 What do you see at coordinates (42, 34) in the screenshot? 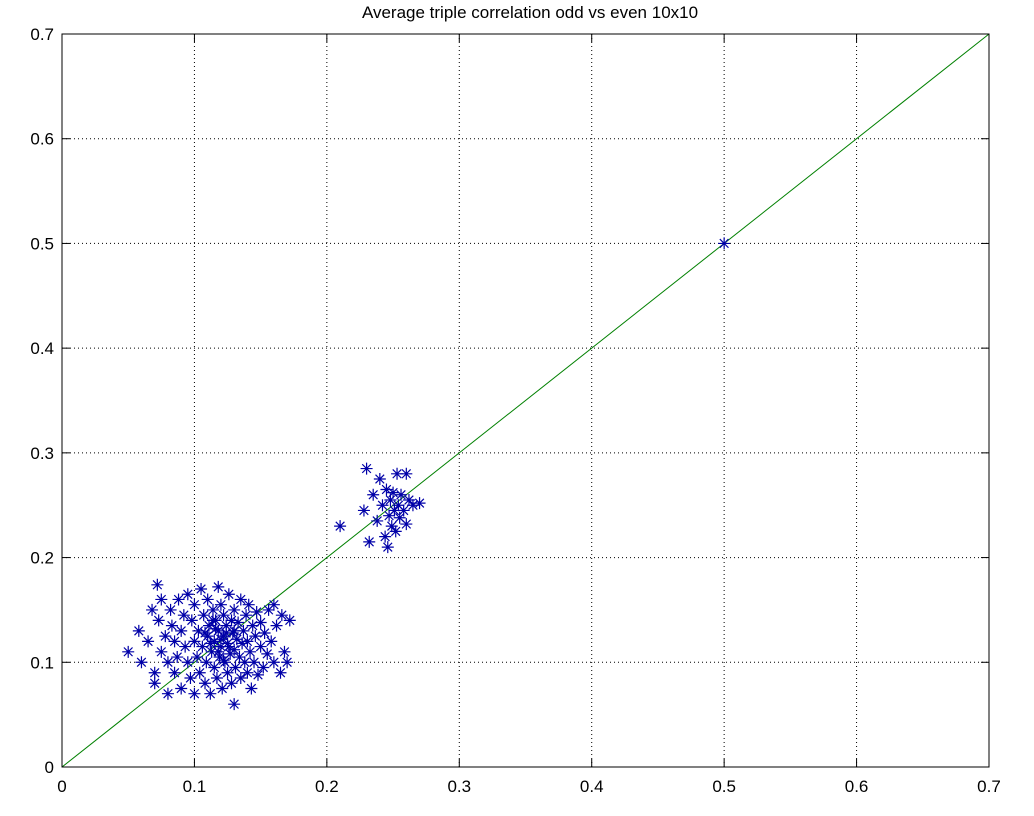
I see `y-tick-label: 0.7` at bounding box center [42, 34].